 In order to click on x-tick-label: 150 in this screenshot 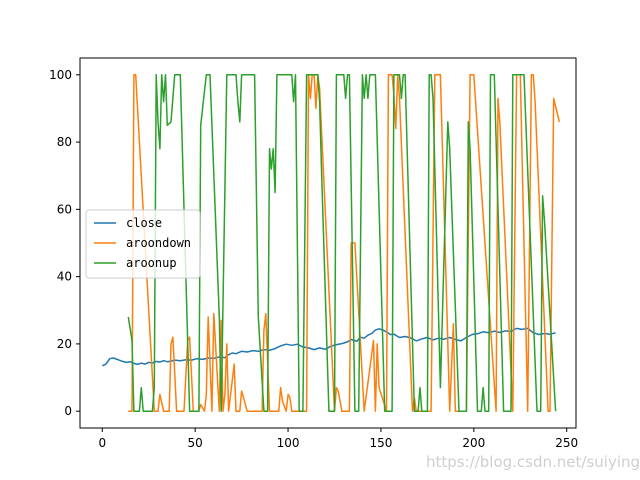, I will do `click(380, 443)`.